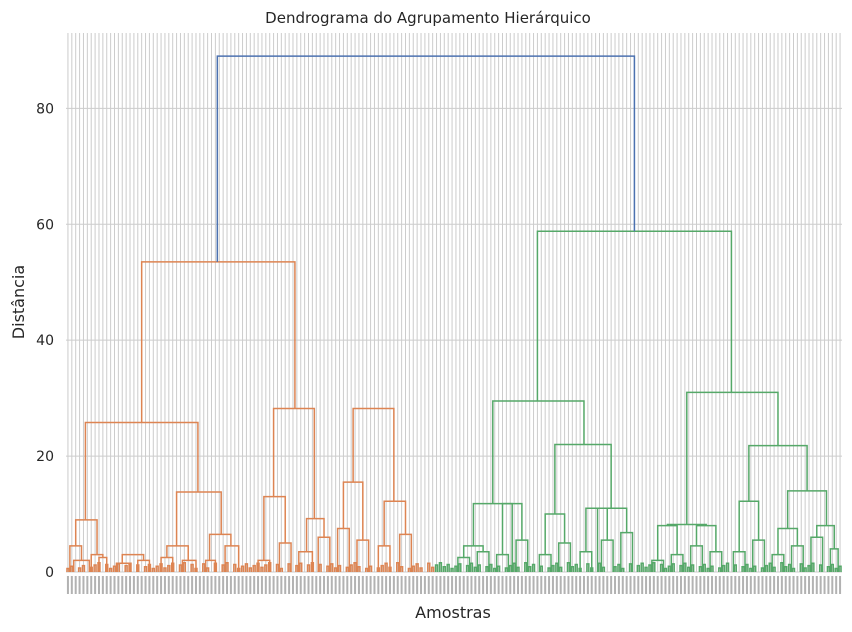 This screenshot has width=852, height=632. What do you see at coordinates (49, 573) in the screenshot?
I see `y-tick-label: 0` at bounding box center [49, 573].